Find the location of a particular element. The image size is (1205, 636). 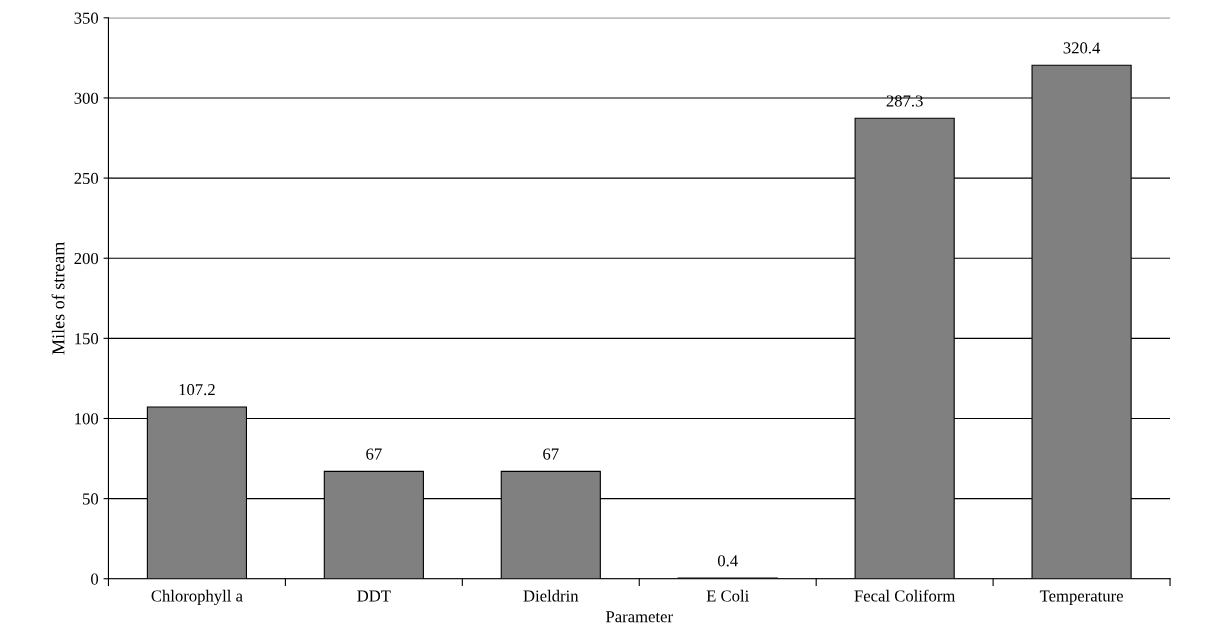

y-tick-label: 150 is located at coordinates (87, 339).